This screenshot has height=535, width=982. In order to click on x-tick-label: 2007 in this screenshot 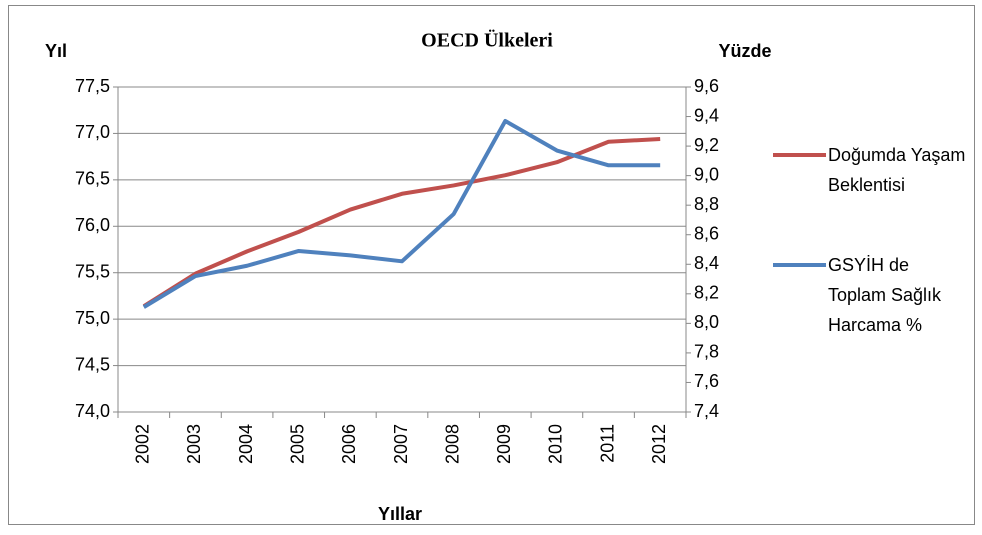, I will do `click(401, 444)`.